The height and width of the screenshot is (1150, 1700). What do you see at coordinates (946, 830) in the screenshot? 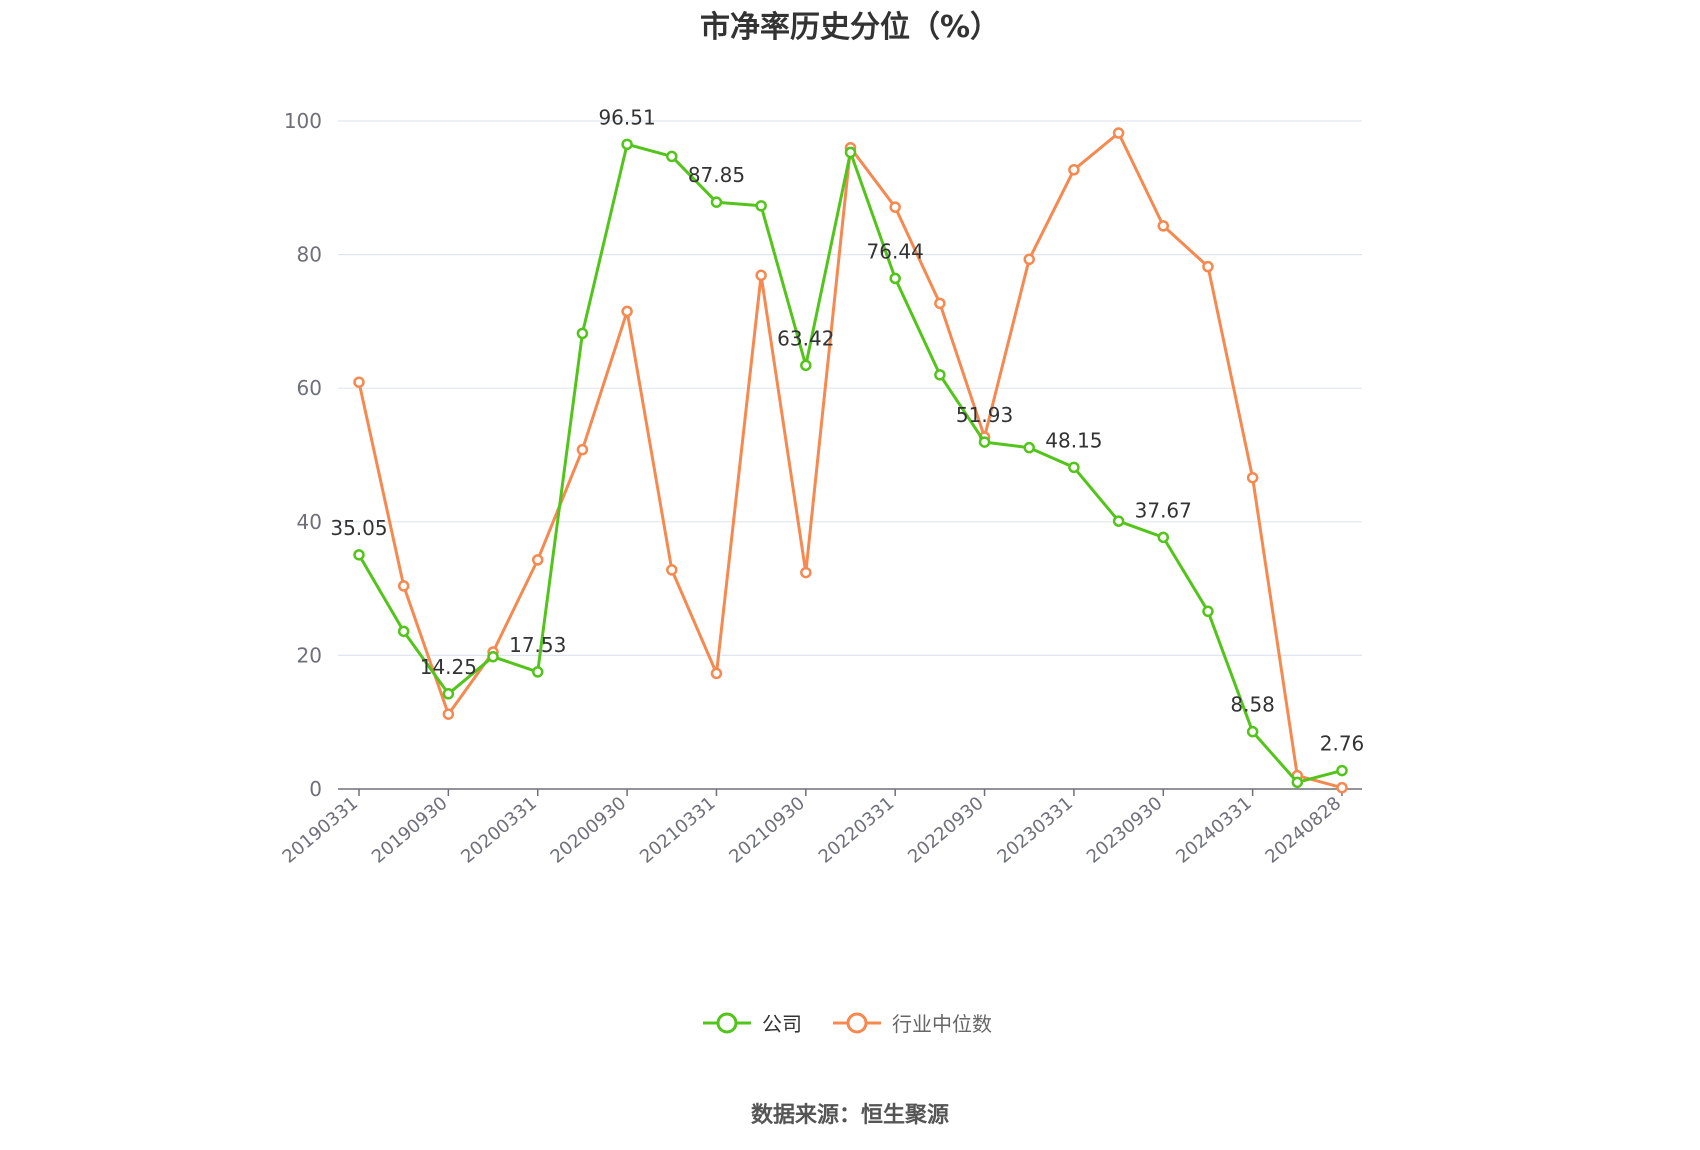
I see `x-tick-label: 20220930` at bounding box center [946, 830].